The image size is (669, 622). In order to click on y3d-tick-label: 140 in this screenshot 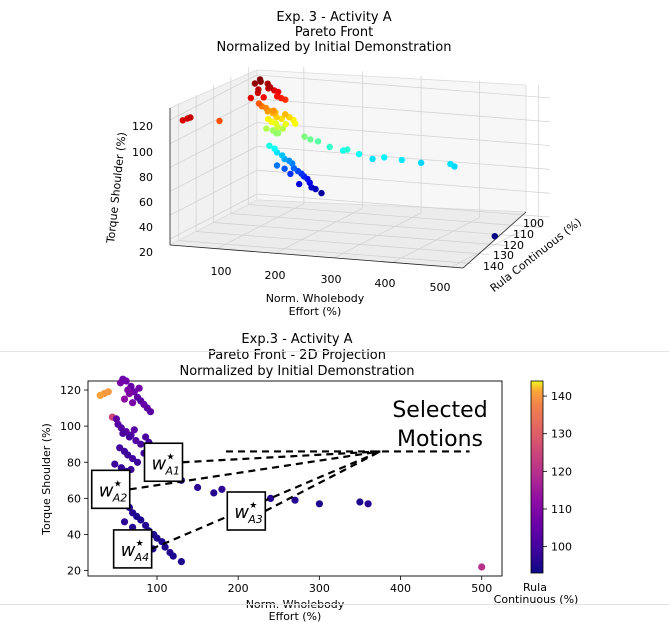, I will do `click(493, 266)`.